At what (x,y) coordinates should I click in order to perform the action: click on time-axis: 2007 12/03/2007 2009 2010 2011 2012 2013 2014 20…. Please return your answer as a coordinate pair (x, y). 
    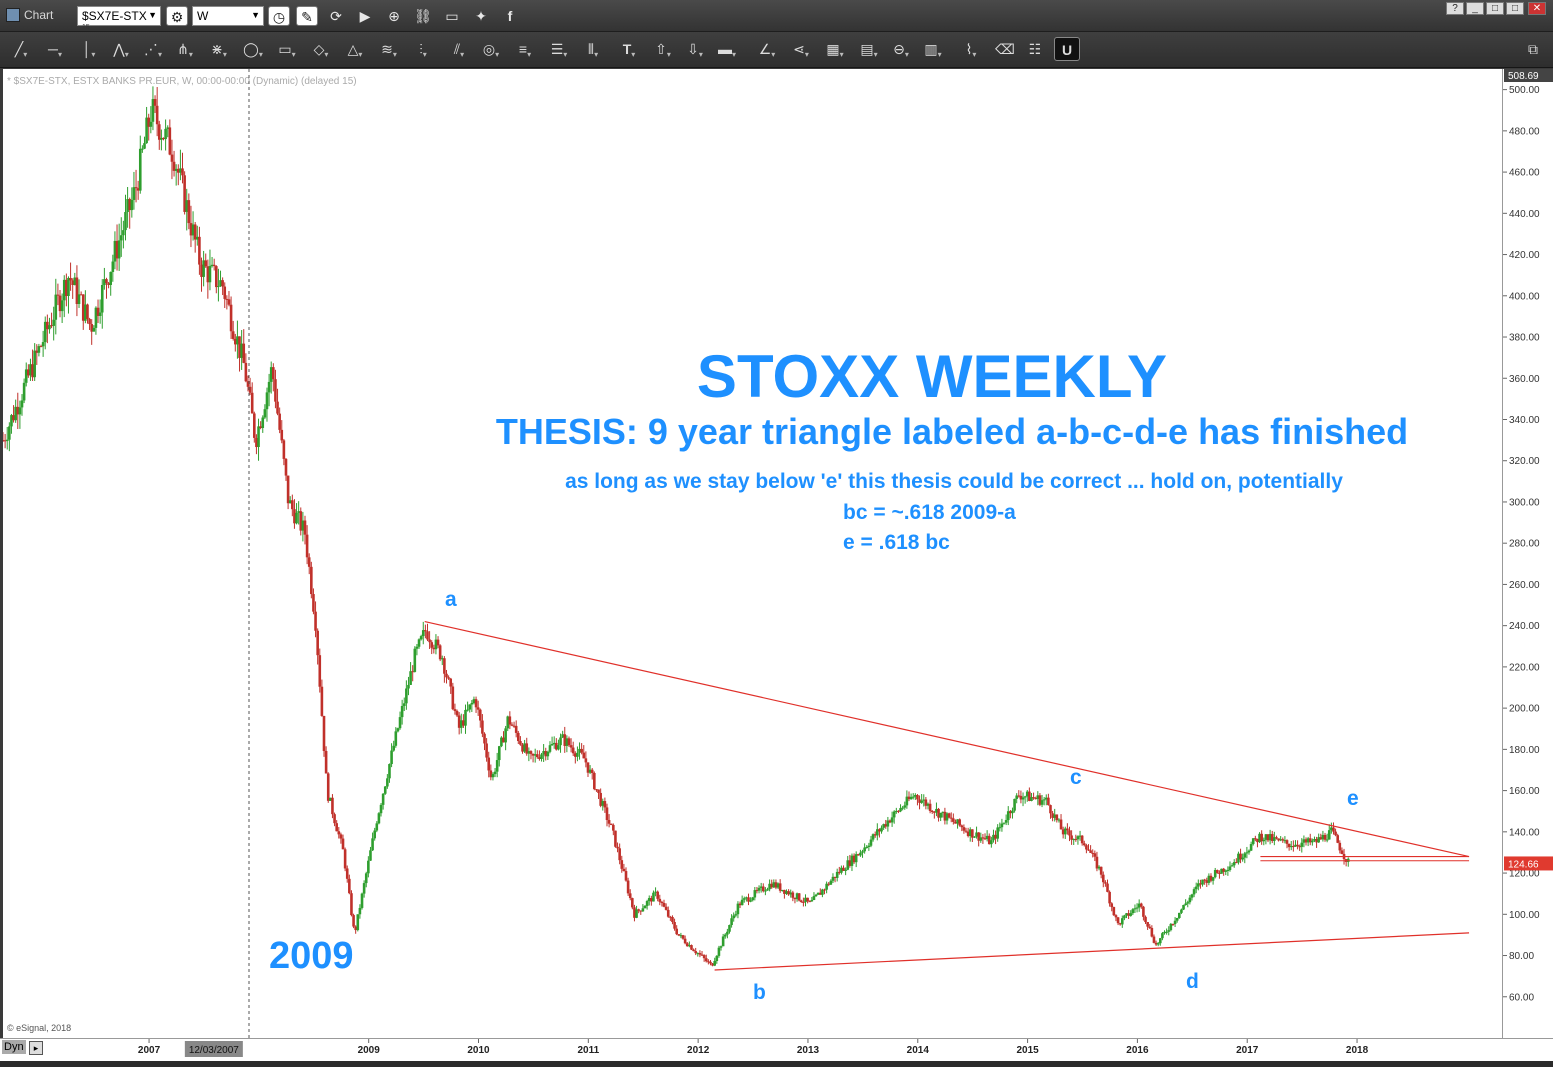
    Looking at the image, I should click on (776, 1049).